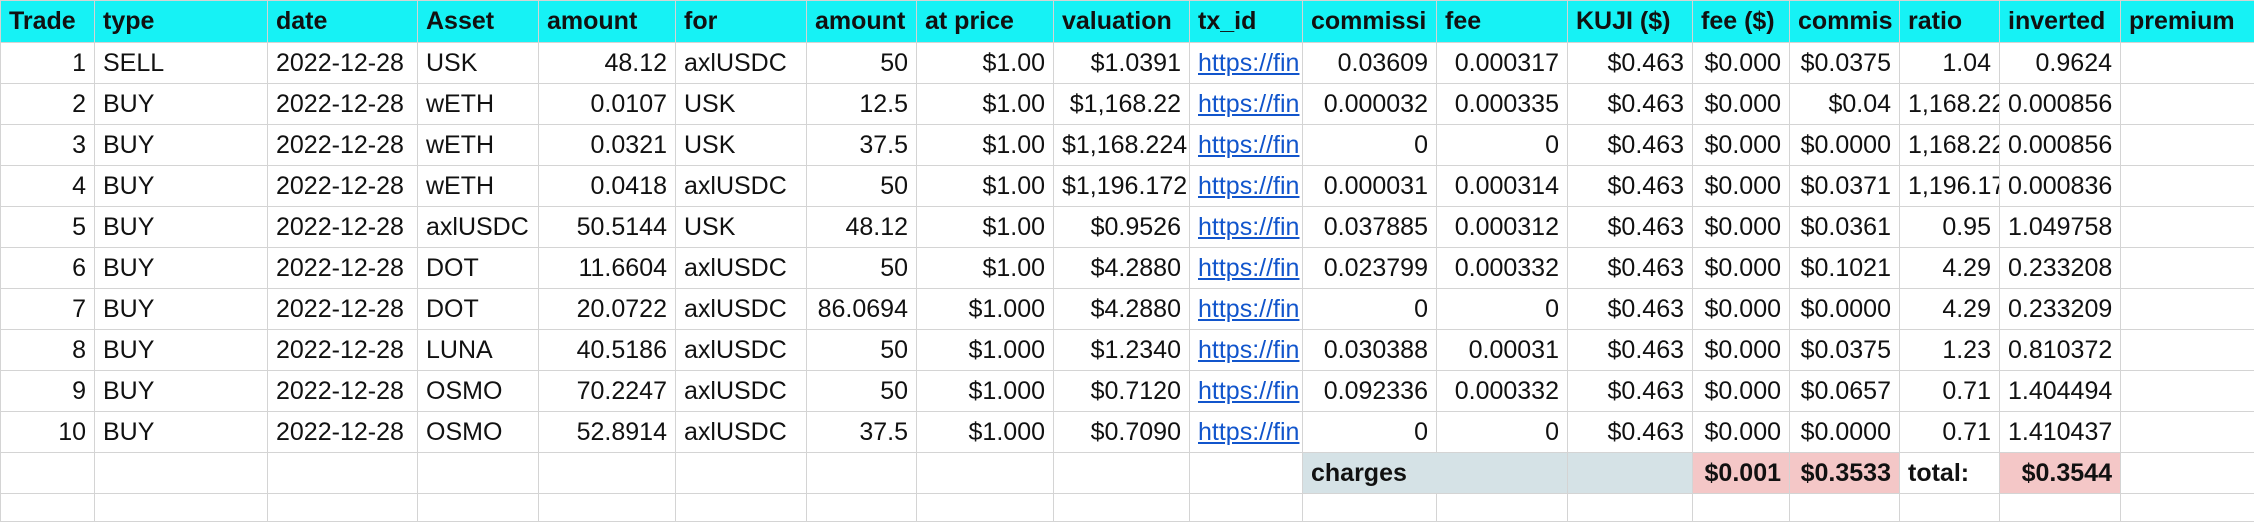  Describe the element at coordinates (1370, 22) in the screenshot. I see `column-header: commissi` at that location.